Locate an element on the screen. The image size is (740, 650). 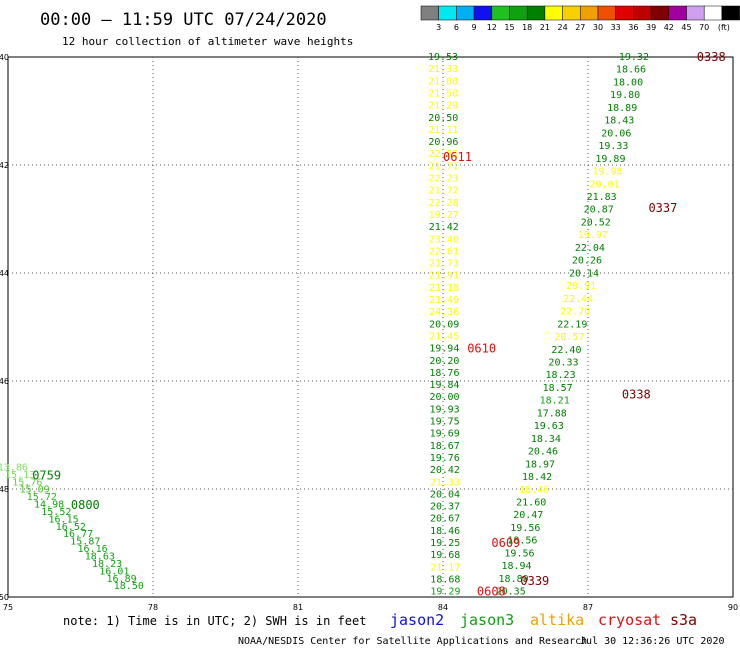
wave-height-point: 20.14 is located at coordinates (584, 273).